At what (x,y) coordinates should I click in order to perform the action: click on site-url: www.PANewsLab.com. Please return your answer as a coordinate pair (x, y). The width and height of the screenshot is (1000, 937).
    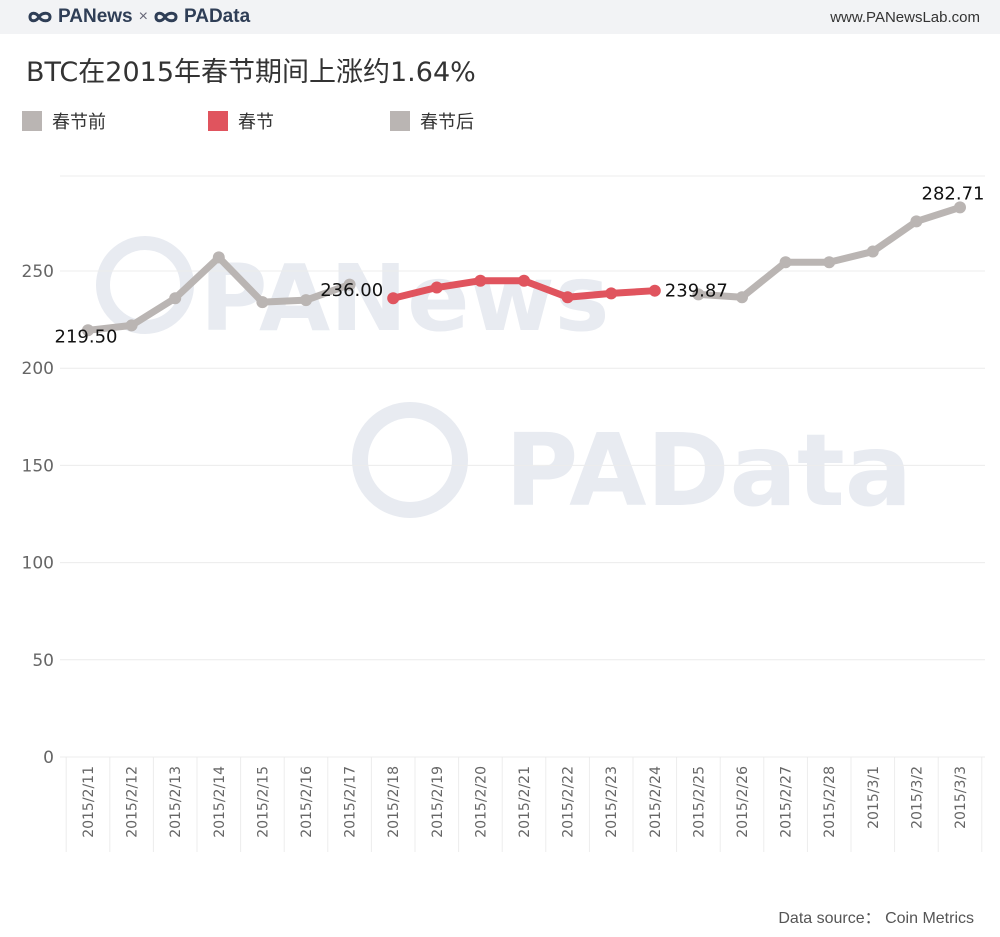
    Looking at the image, I should click on (905, 17).